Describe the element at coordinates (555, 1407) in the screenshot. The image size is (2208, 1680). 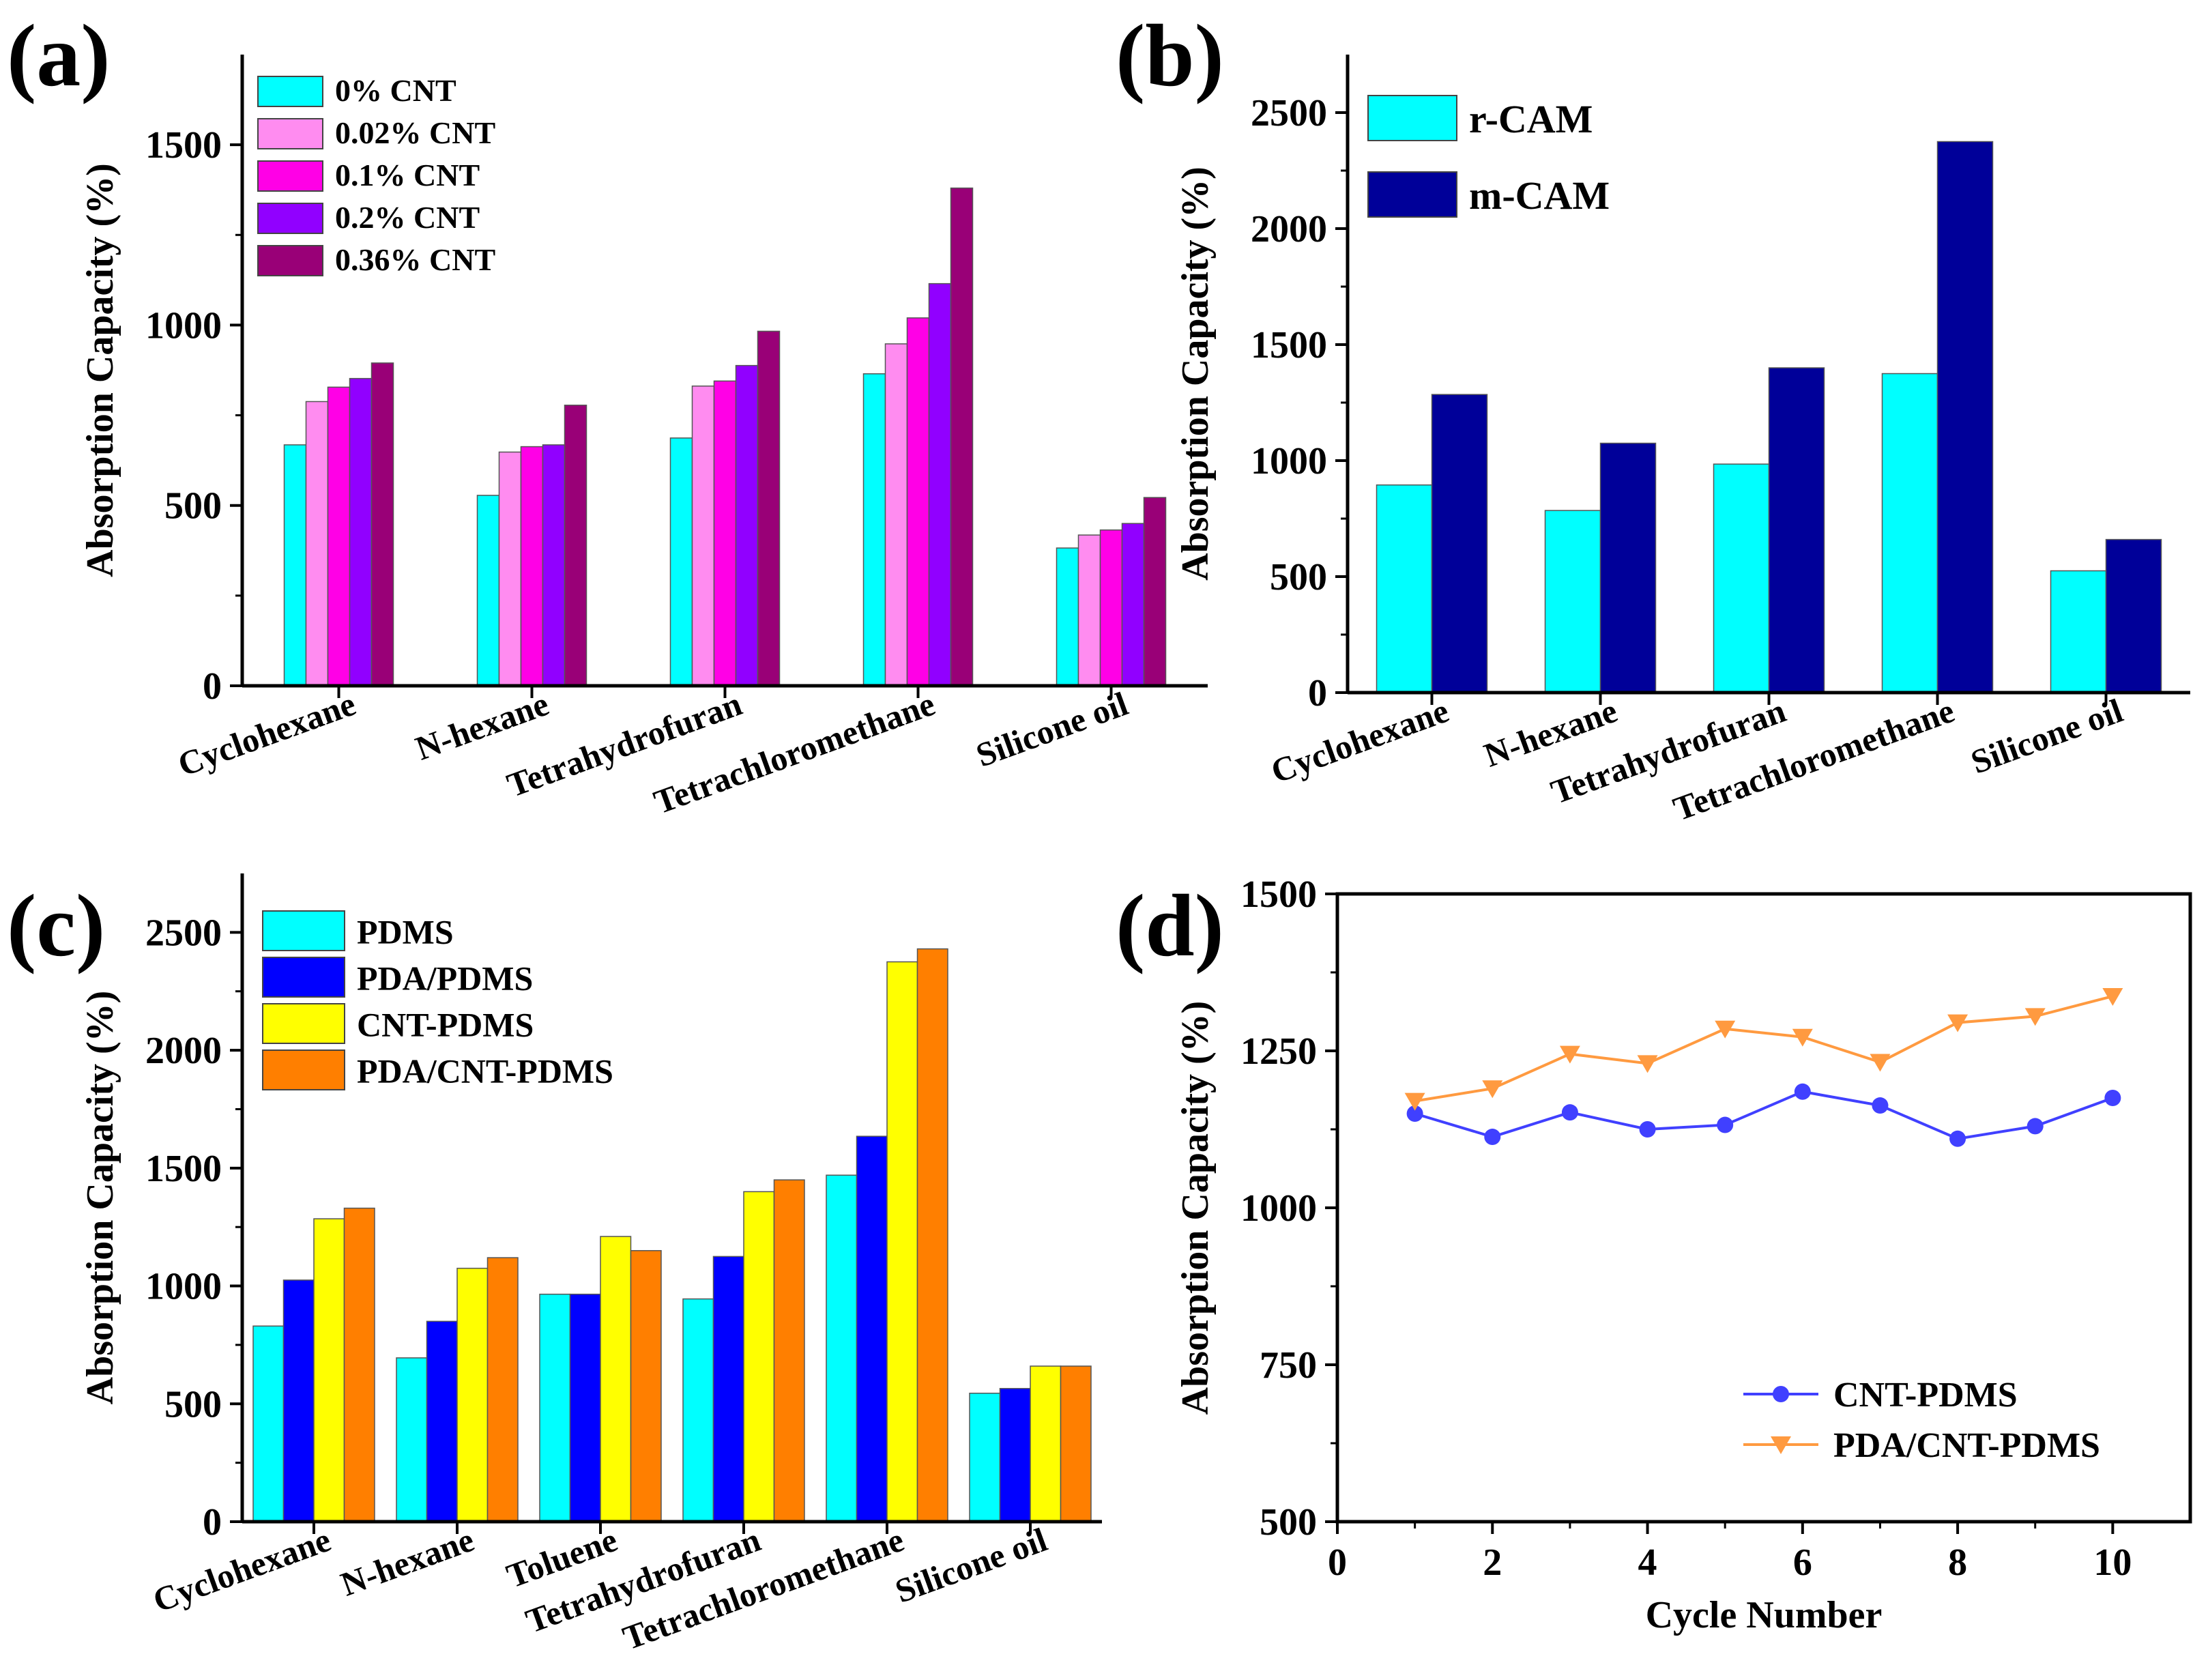
I see `bar-c-pdms-toluene` at that location.